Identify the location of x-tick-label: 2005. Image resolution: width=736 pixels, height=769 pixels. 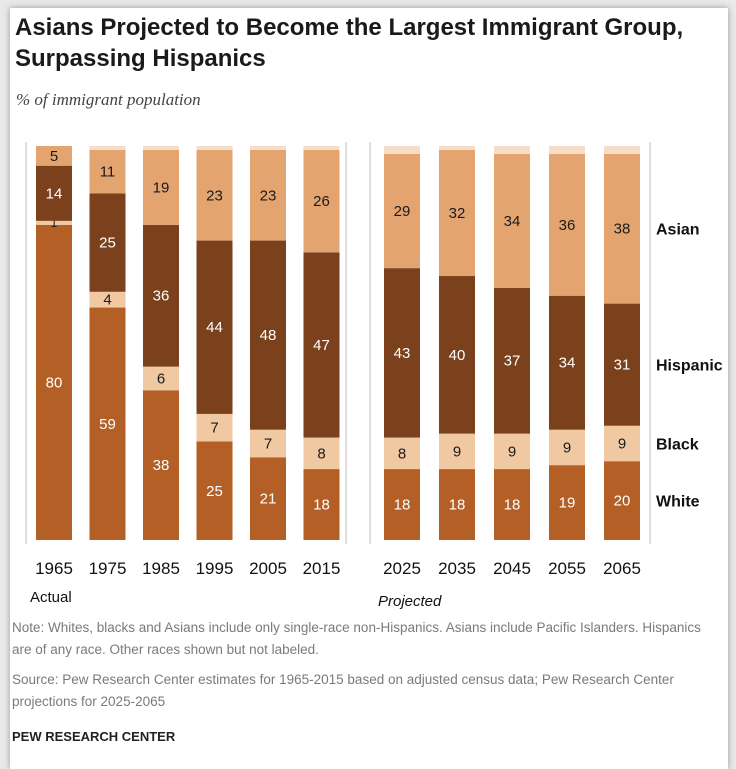
(268, 568).